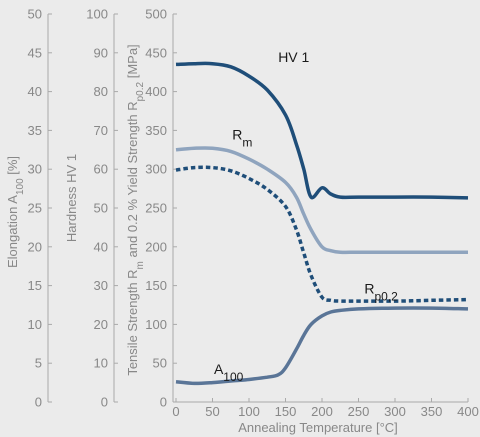 Image resolution: width=480 pixels, height=437 pixels. Describe the element at coordinates (156, 246) in the screenshot. I see `strength-tick-label: 200` at that location.